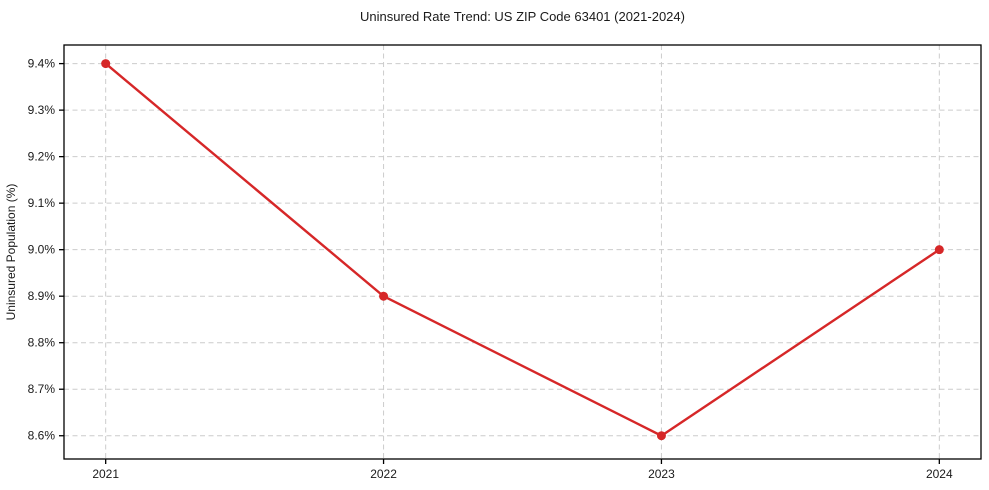  What do you see at coordinates (939, 474) in the screenshot?
I see `x-tick-label: 2024` at bounding box center [939, 474].